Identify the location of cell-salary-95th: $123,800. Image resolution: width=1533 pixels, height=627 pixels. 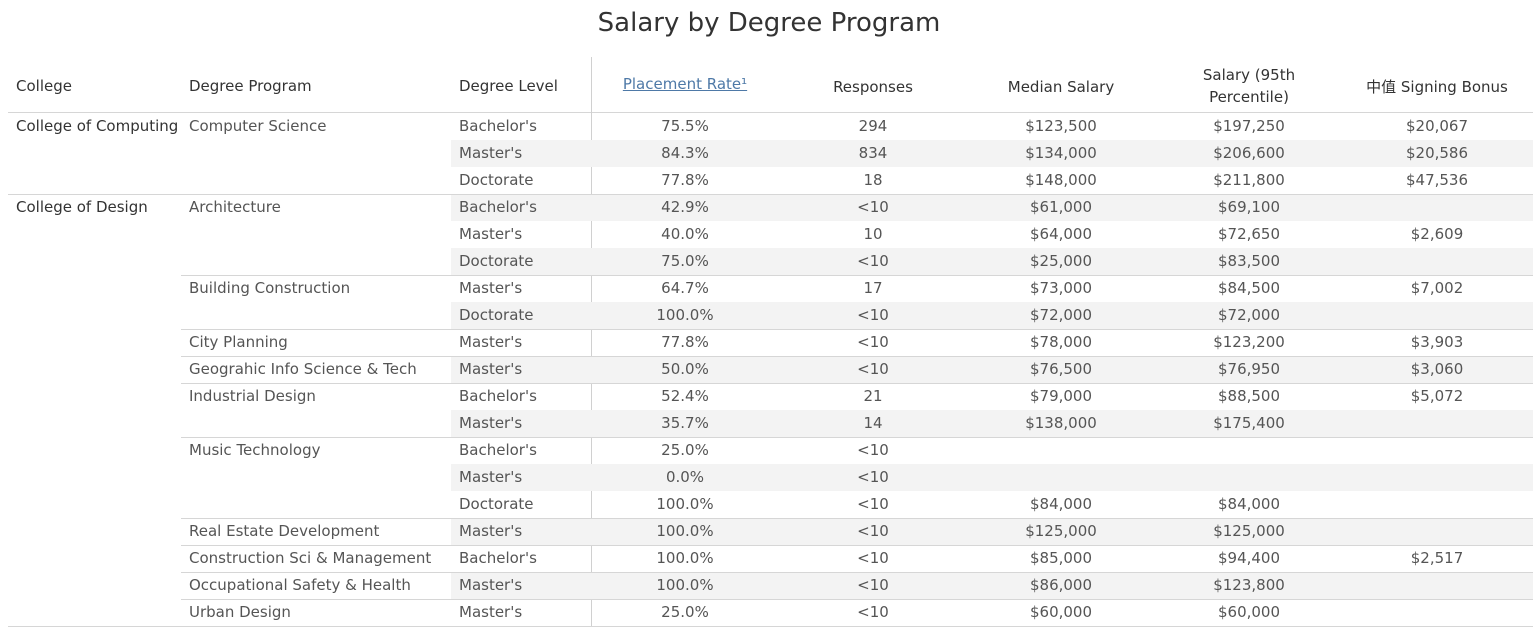
(1249, 585).